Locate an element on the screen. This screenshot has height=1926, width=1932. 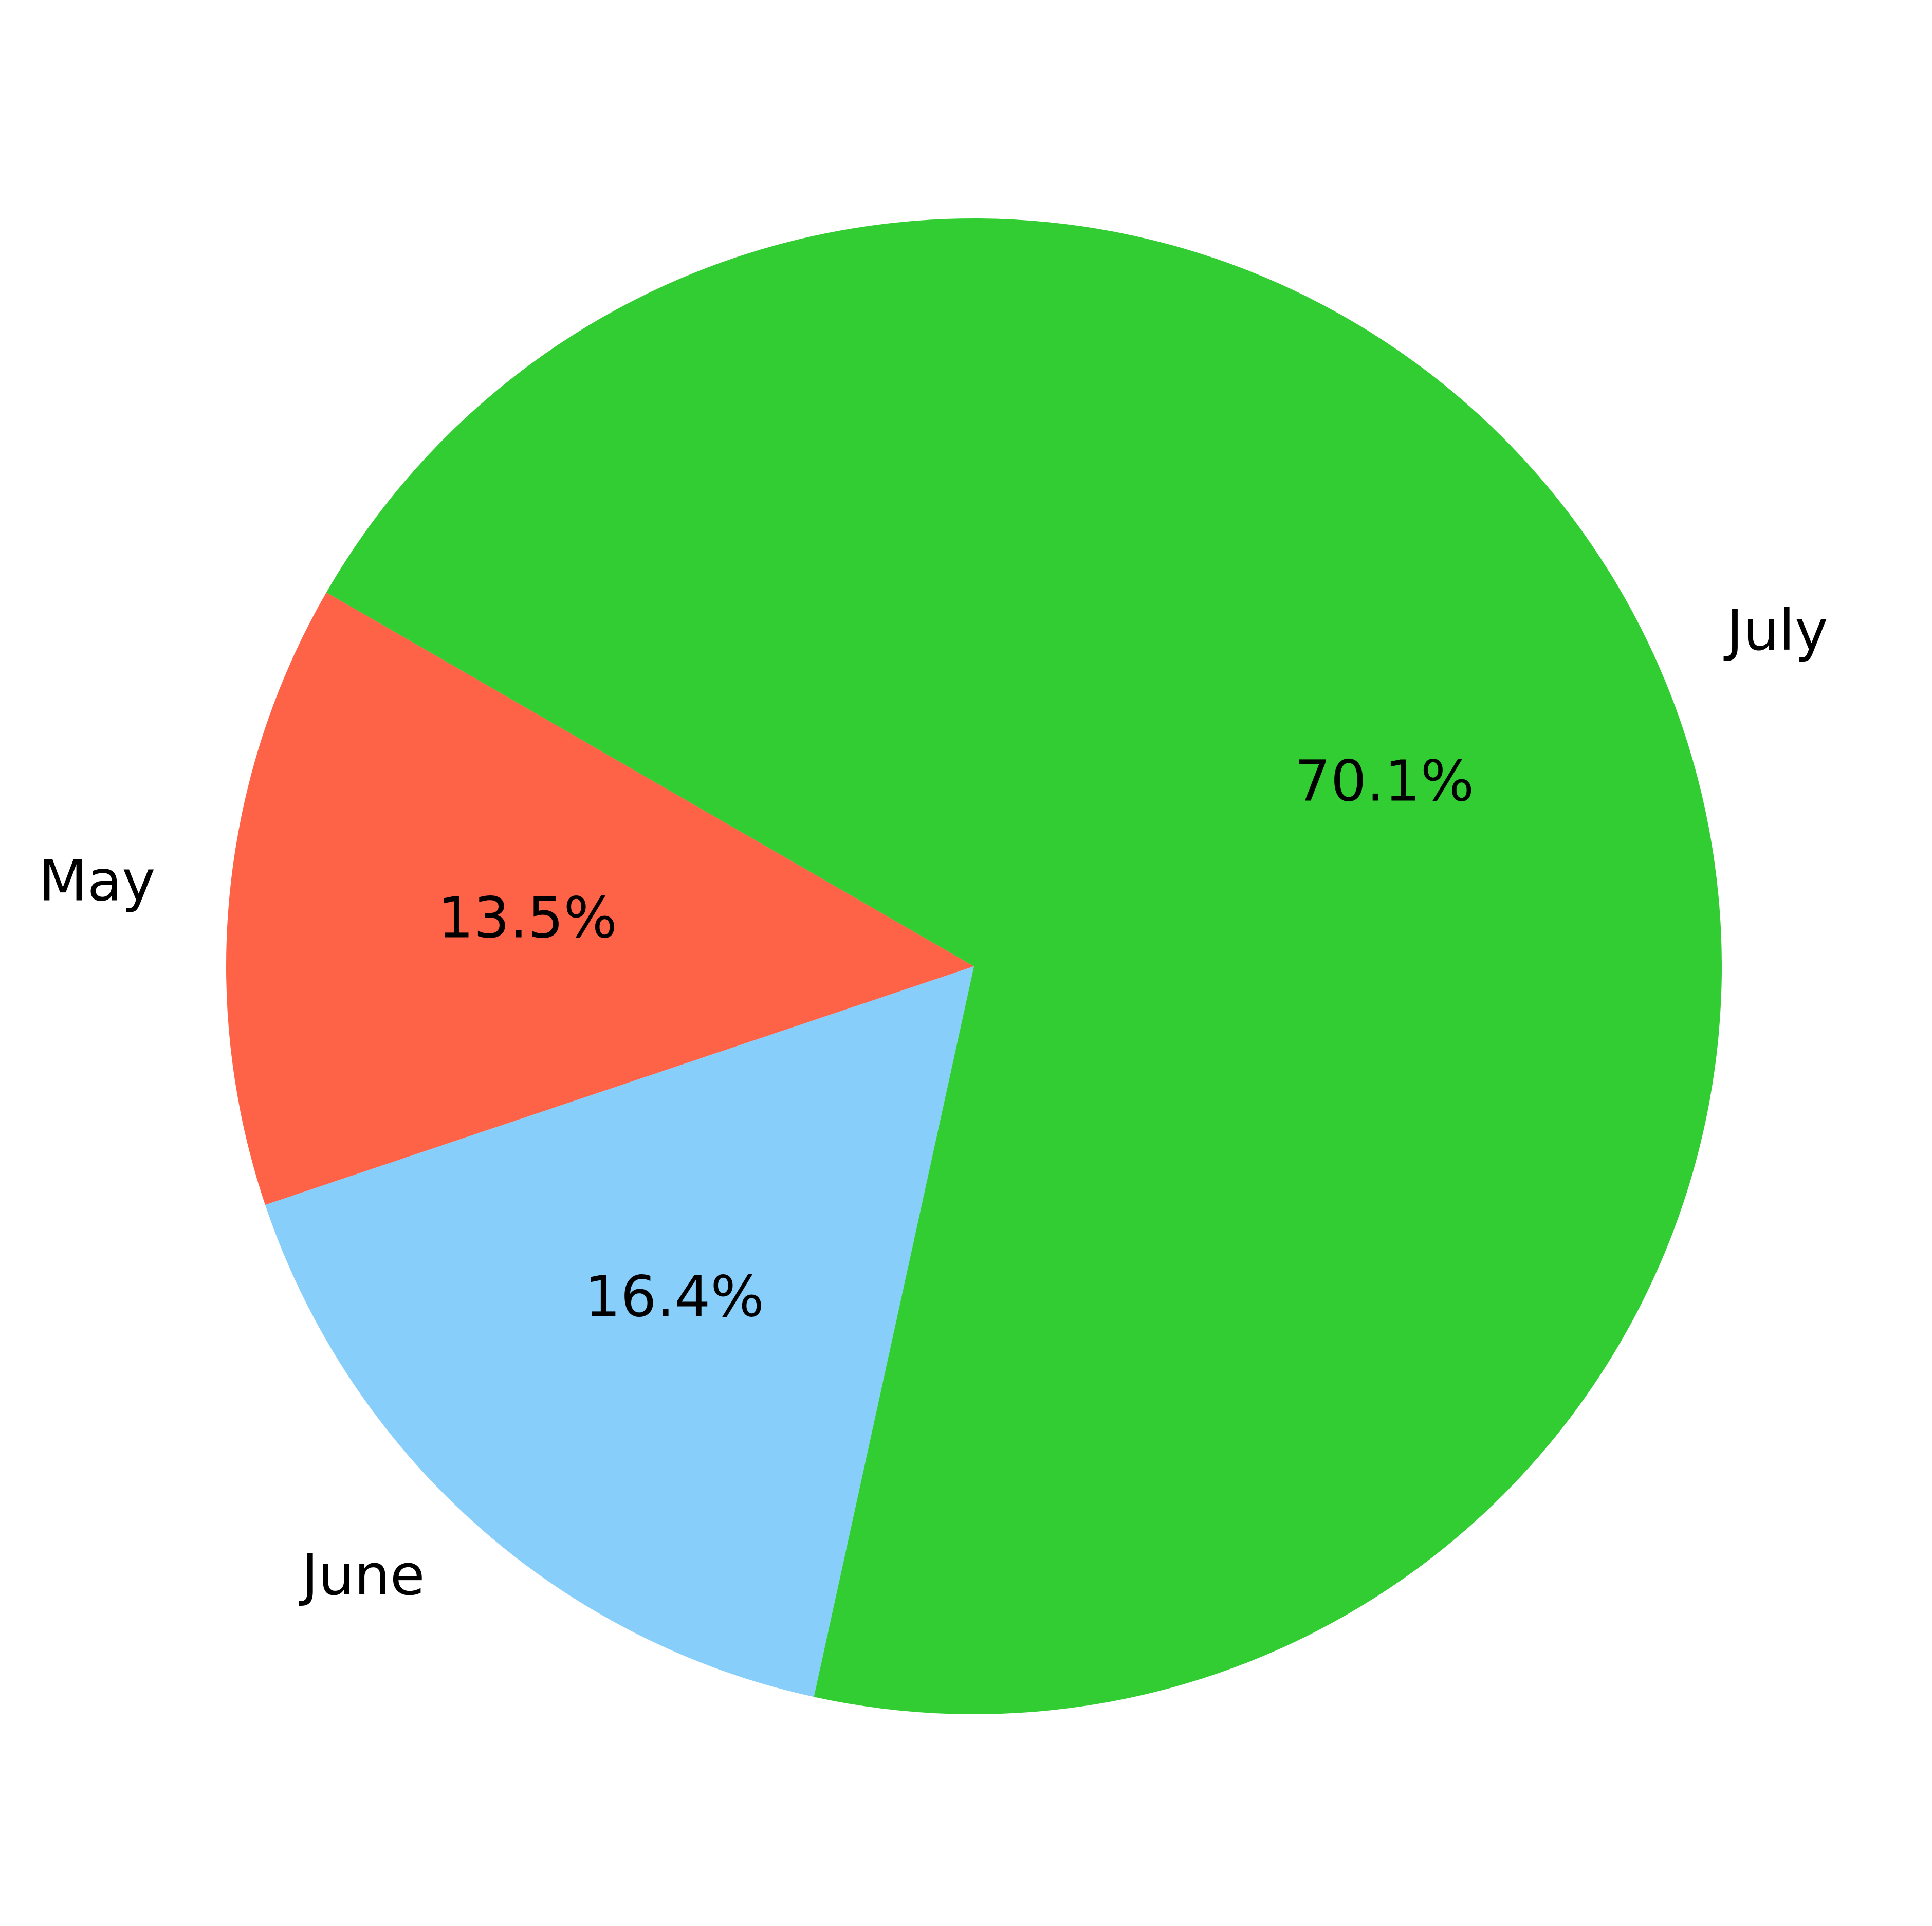
slice-label-may: May is located at coordinates (97, 880).